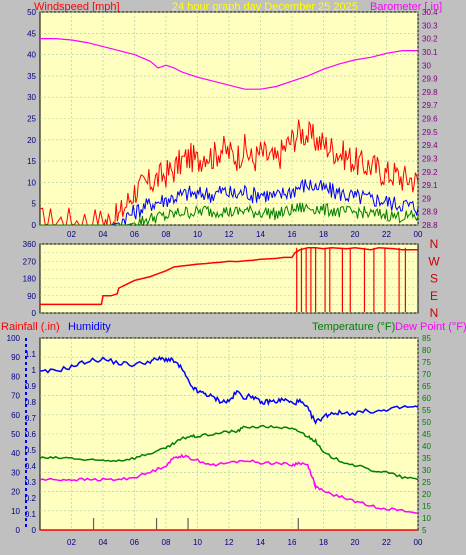  I want to click on wind-y-tick-label: 0, so click(34, 225).